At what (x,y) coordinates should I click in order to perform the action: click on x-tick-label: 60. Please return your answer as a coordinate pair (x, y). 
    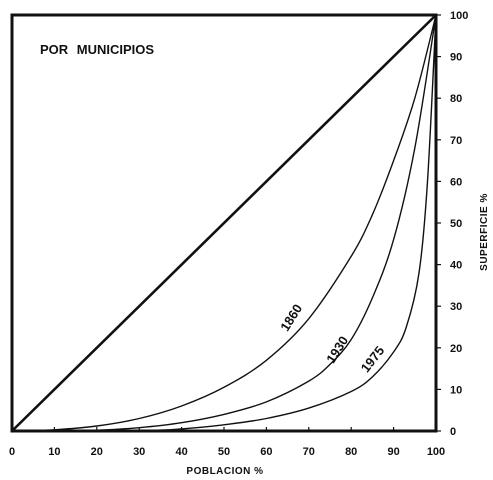
    Looking at the image, I should click on (266, 452).